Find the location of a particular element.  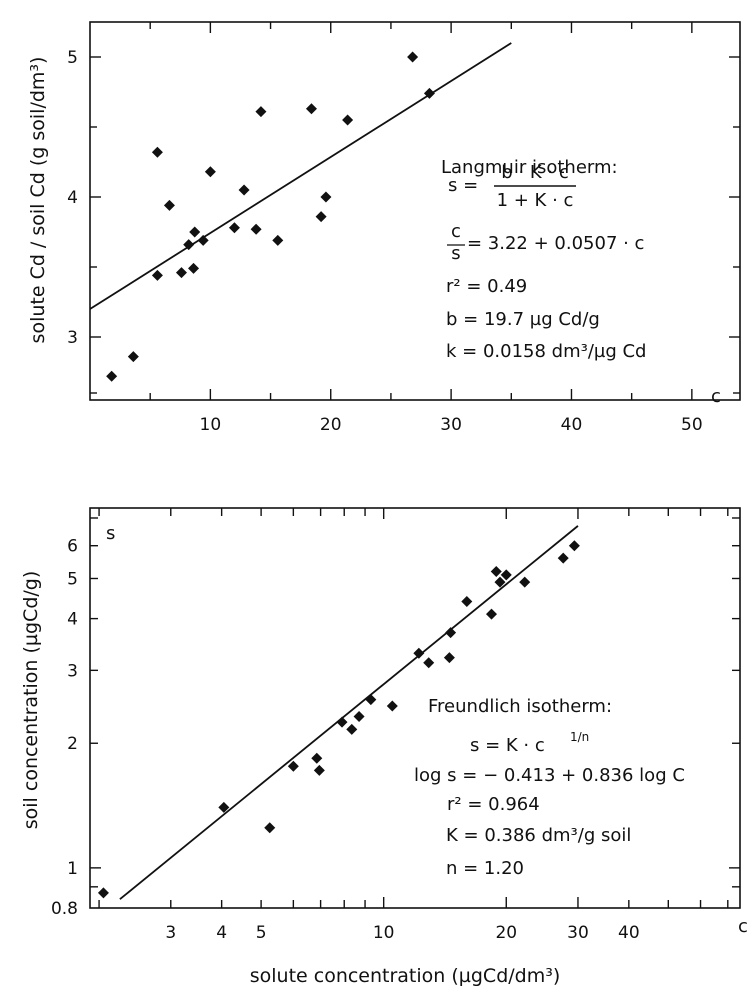

freundlich-log-equation: log s = − 0.413 + 0.836 log C is located at coordinates (549, 775).